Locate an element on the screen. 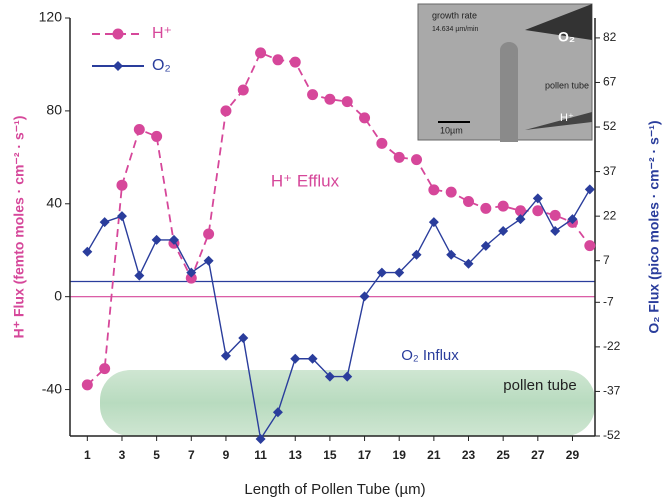 Image resolution: width=671 pixels, height=502 pixels. annotation: pollen tube is located at coordinates (539, 385).